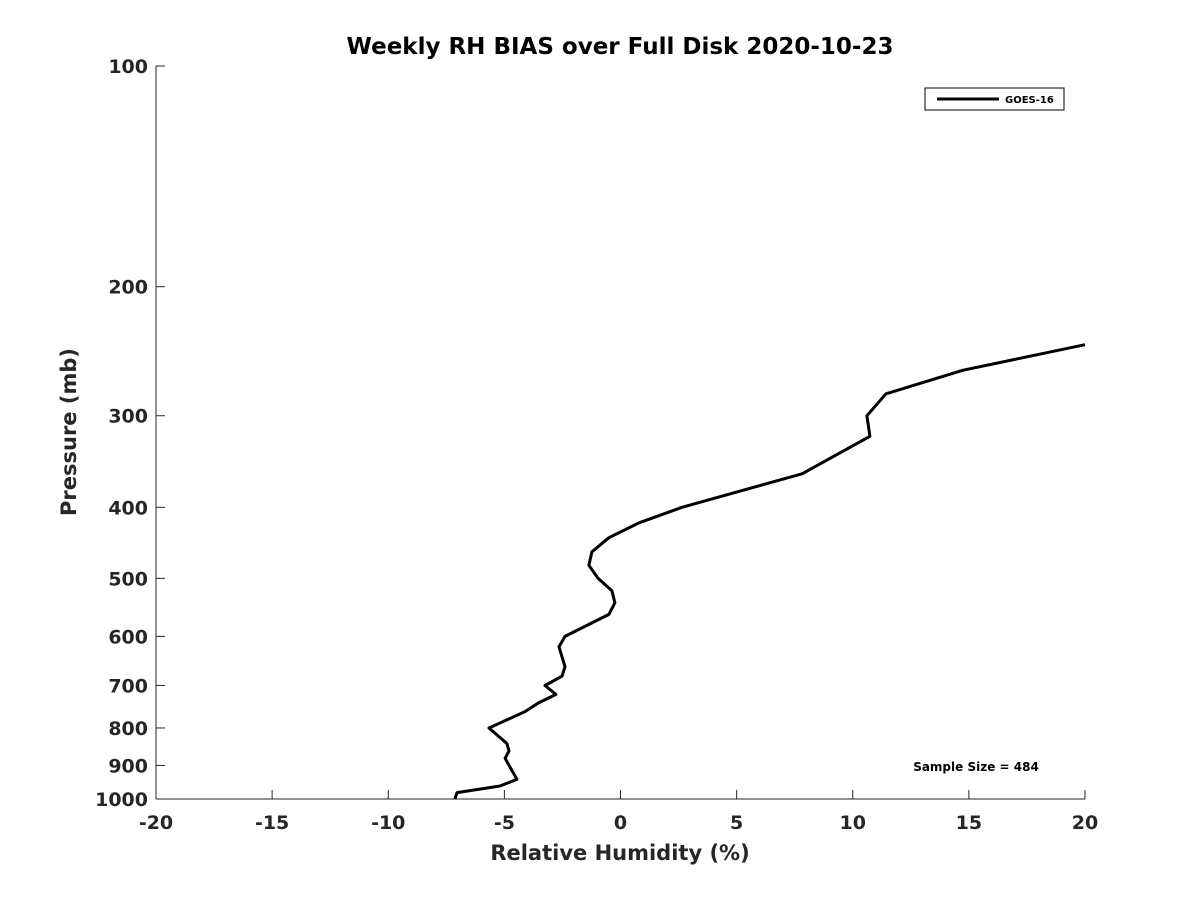 Image resolution: width=1200 pixels, height=904 pixels. Describe the element at coordinates (388, 823) in the screenshot. I see `x-tick-label: -10` at that location.